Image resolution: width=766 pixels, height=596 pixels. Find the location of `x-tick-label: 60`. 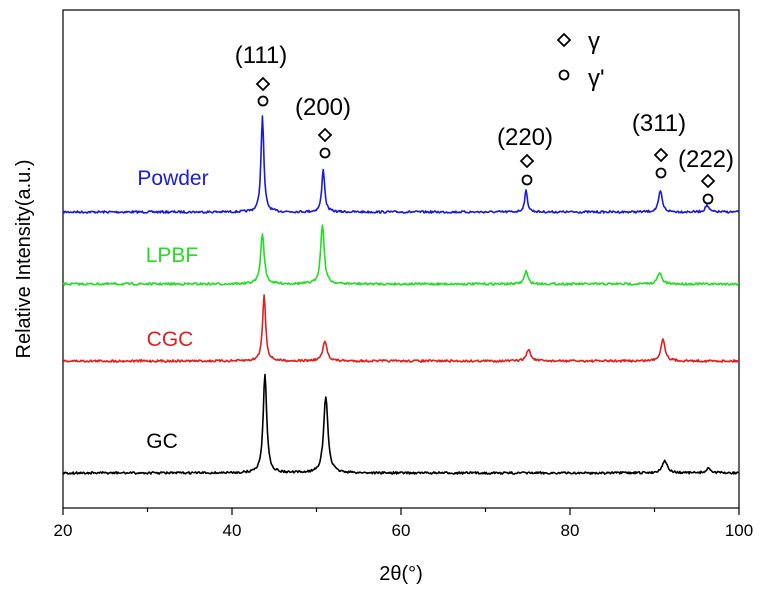

x-tick-label: 60 is located at coordinates (401, 530).